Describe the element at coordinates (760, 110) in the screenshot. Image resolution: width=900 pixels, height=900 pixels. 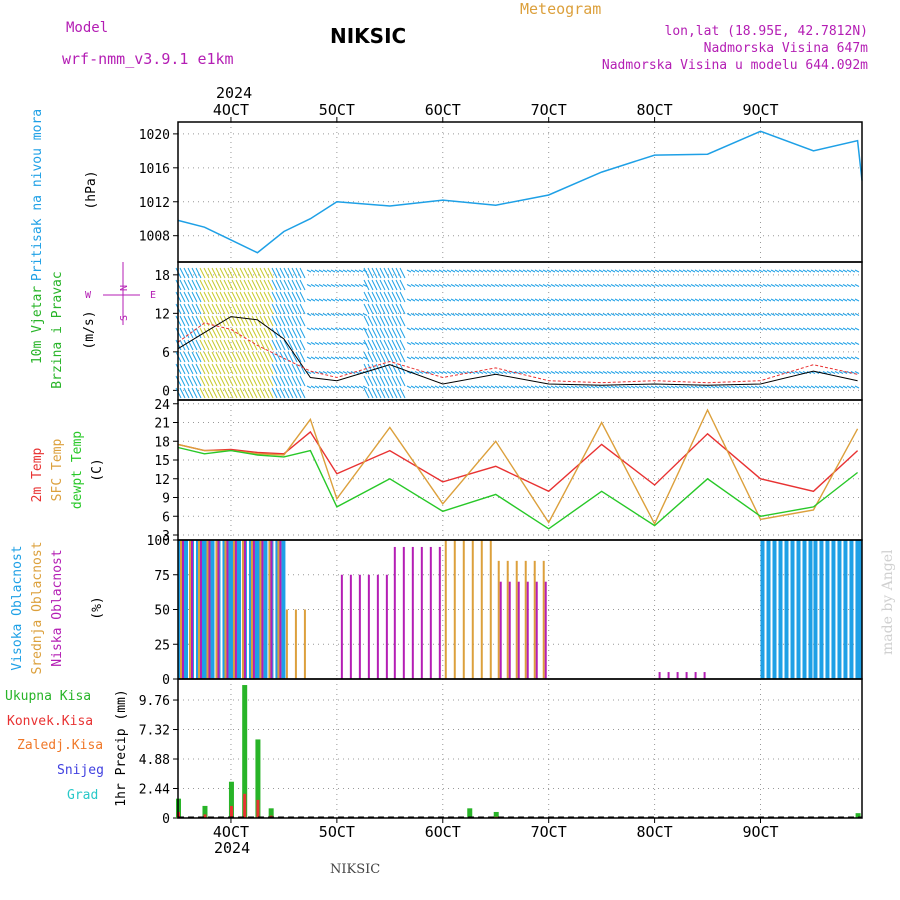
I see `x-tick-label-top: 9OCT` at that location.